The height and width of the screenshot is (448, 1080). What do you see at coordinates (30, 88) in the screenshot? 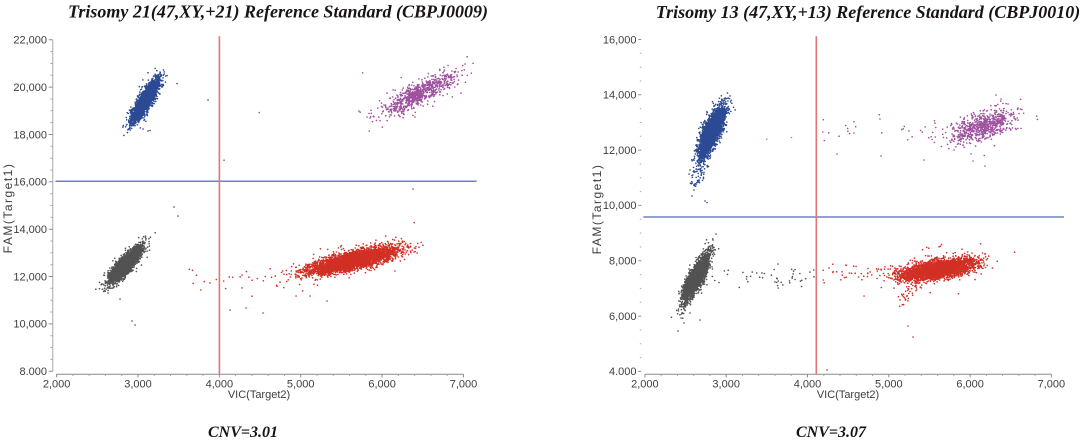
I see `svg-text: 20,000` at bounding box center [30, 88].